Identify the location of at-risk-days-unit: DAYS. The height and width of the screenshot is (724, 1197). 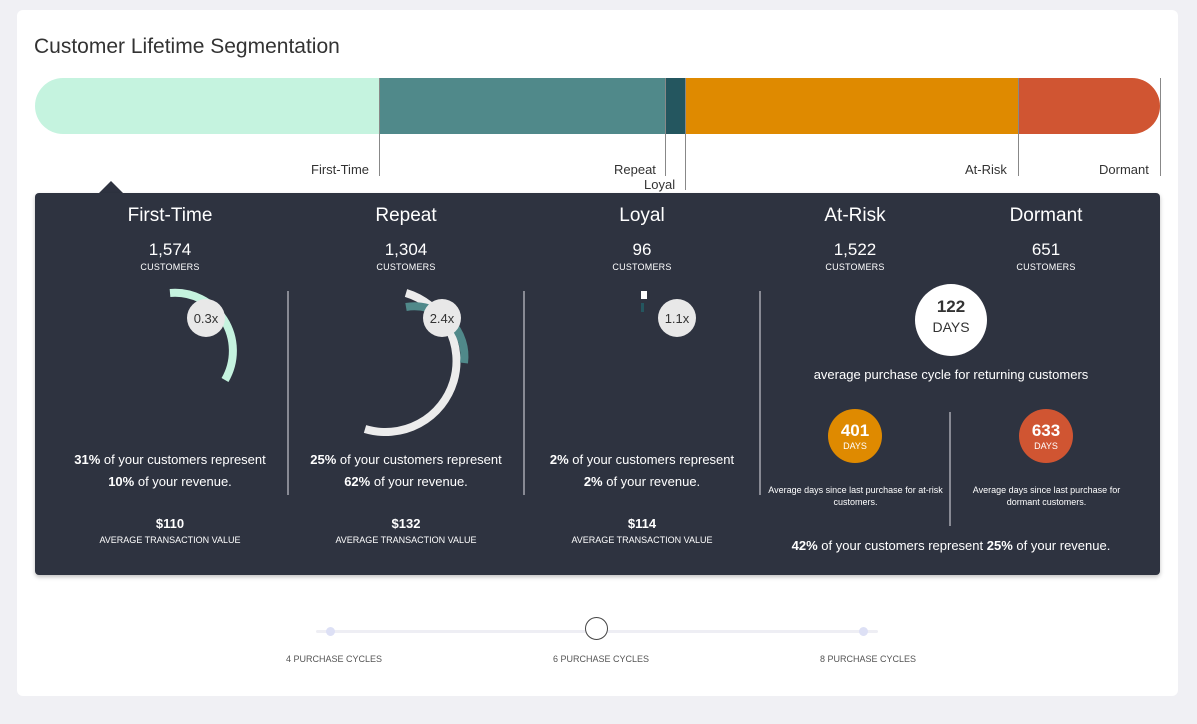
(855, 446).